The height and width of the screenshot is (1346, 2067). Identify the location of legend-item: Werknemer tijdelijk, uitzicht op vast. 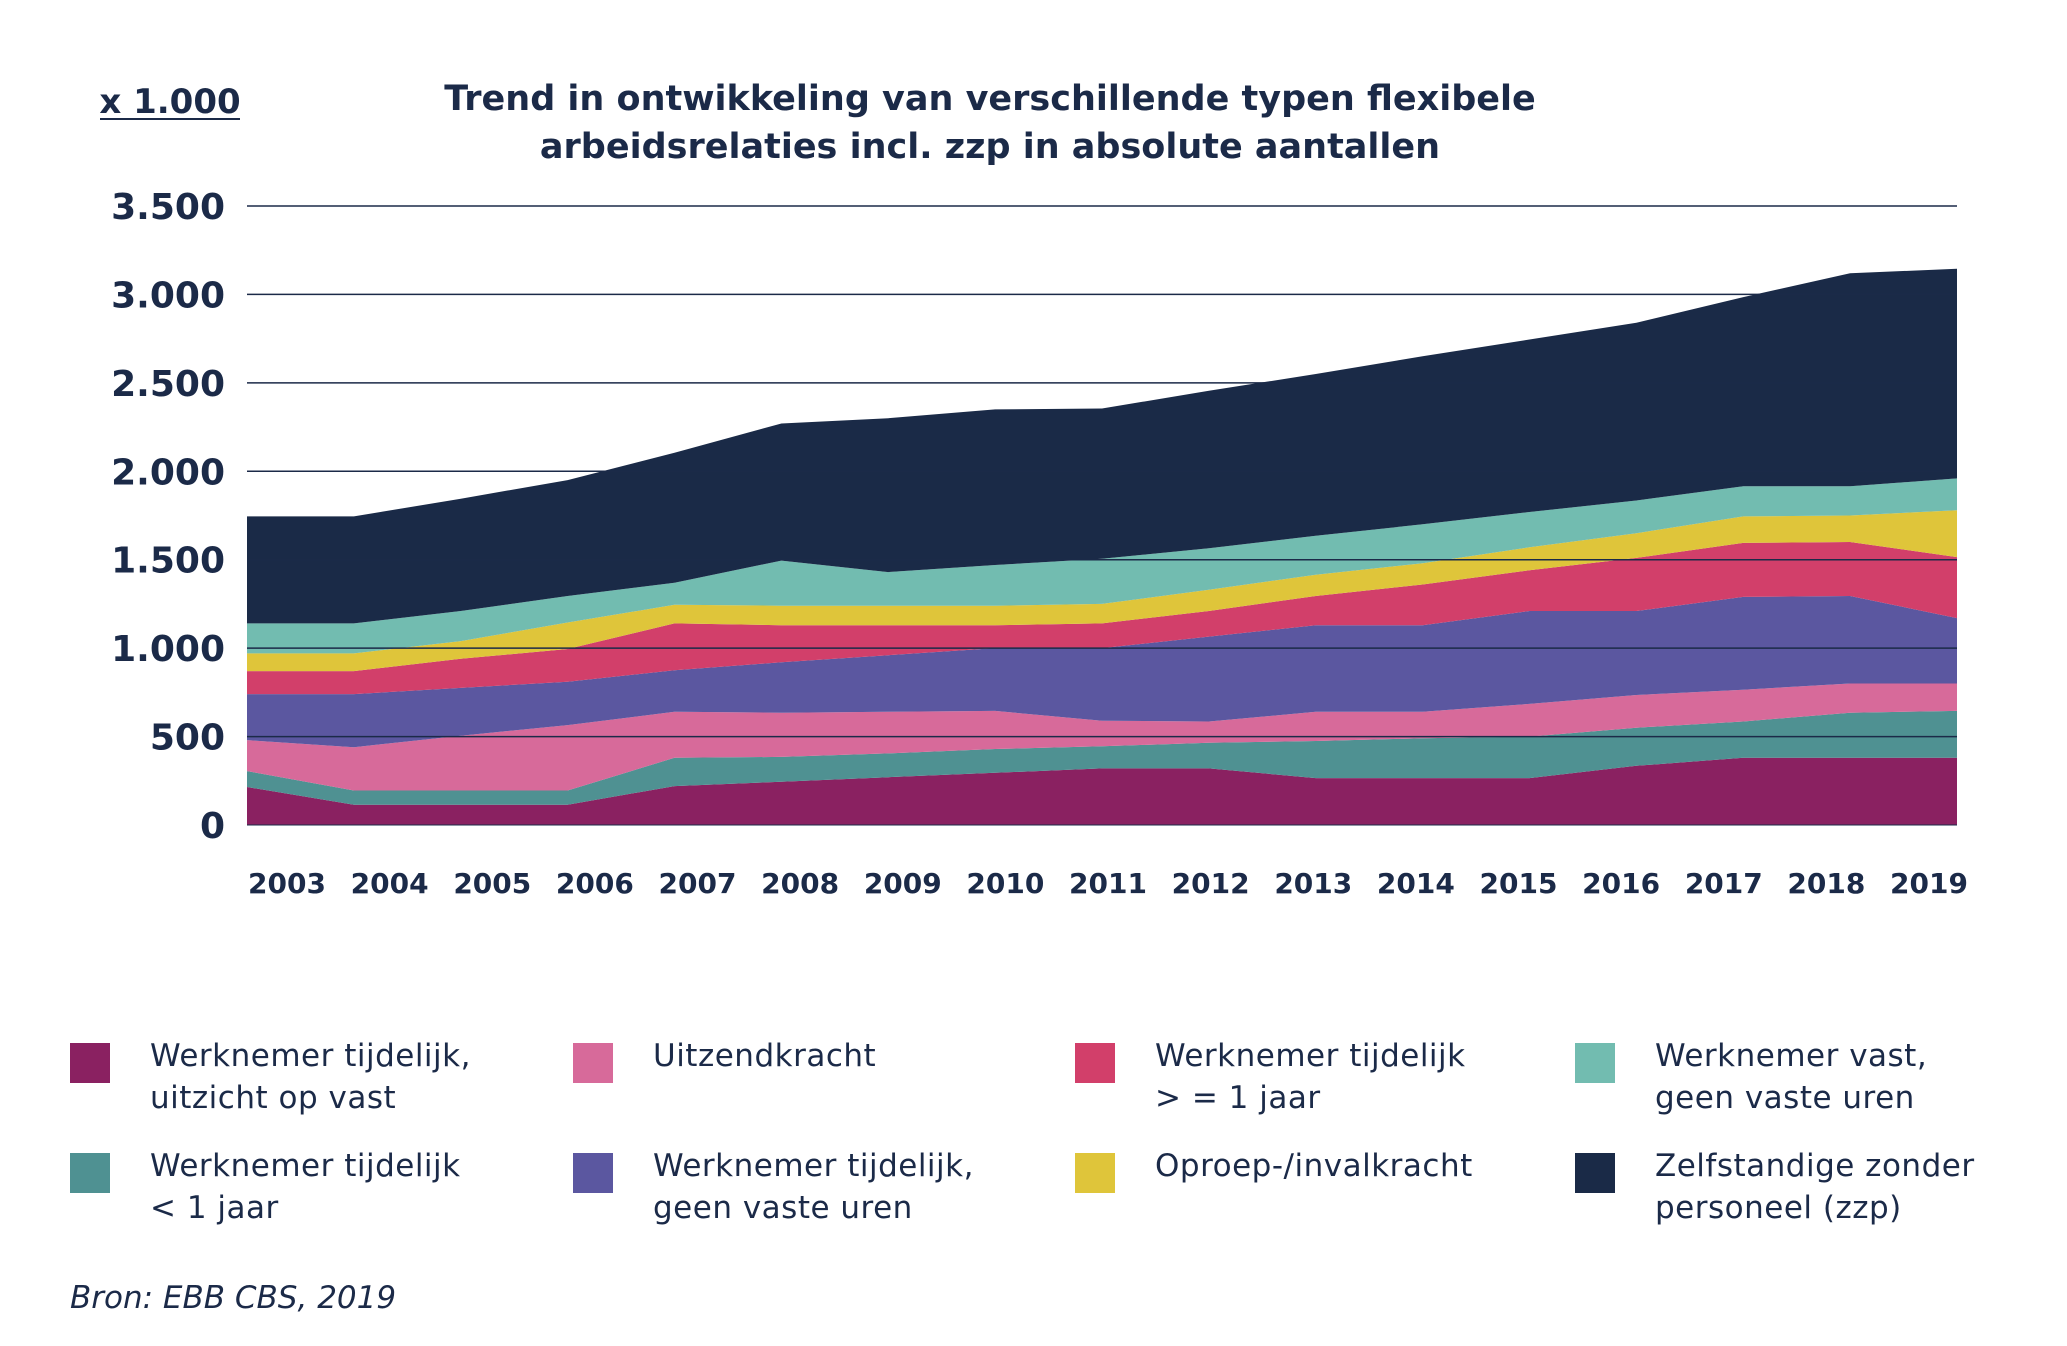
(305, 1085).